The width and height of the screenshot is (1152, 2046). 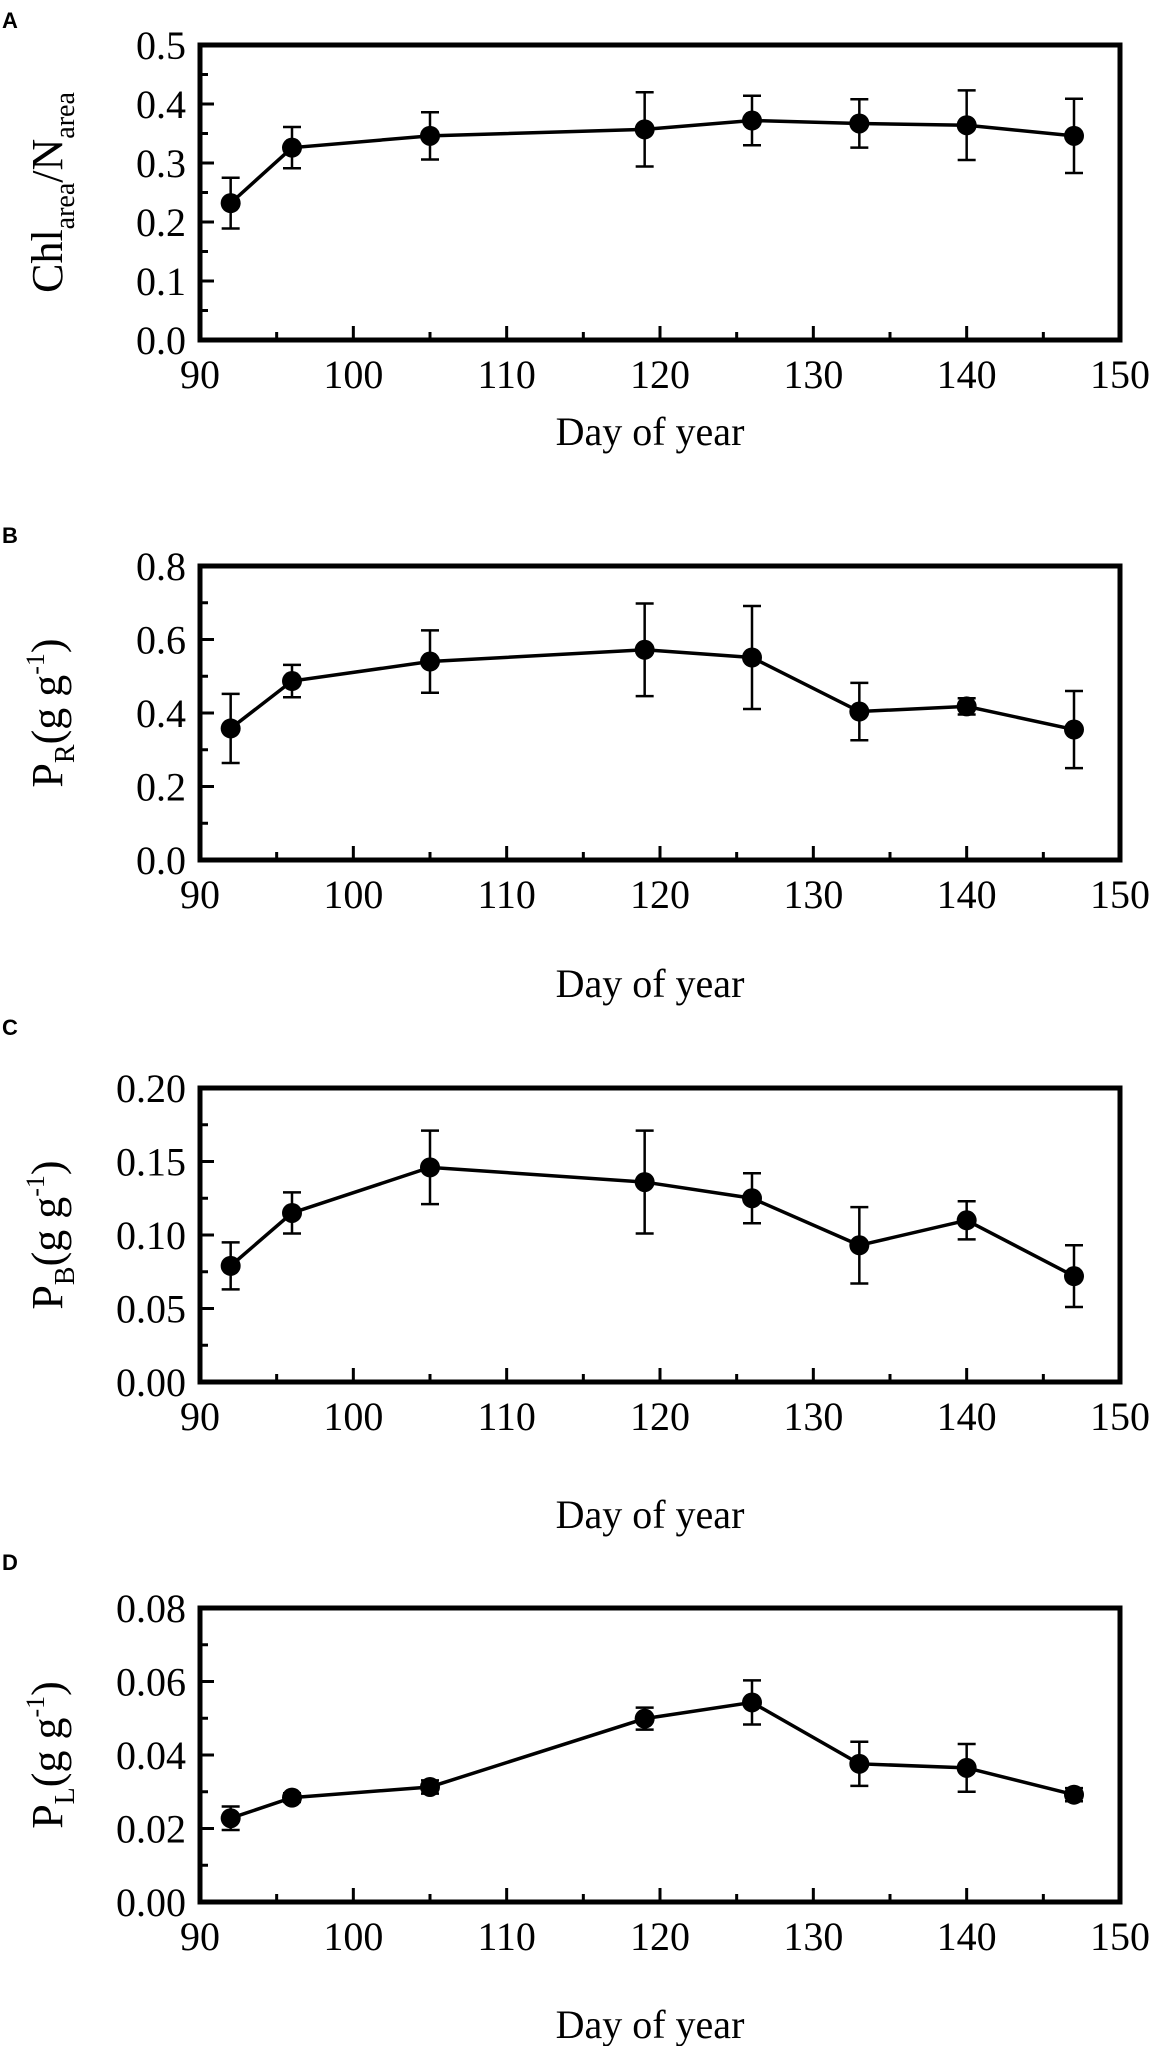 I want to click on series-line-b, so click(x=652, y=690).